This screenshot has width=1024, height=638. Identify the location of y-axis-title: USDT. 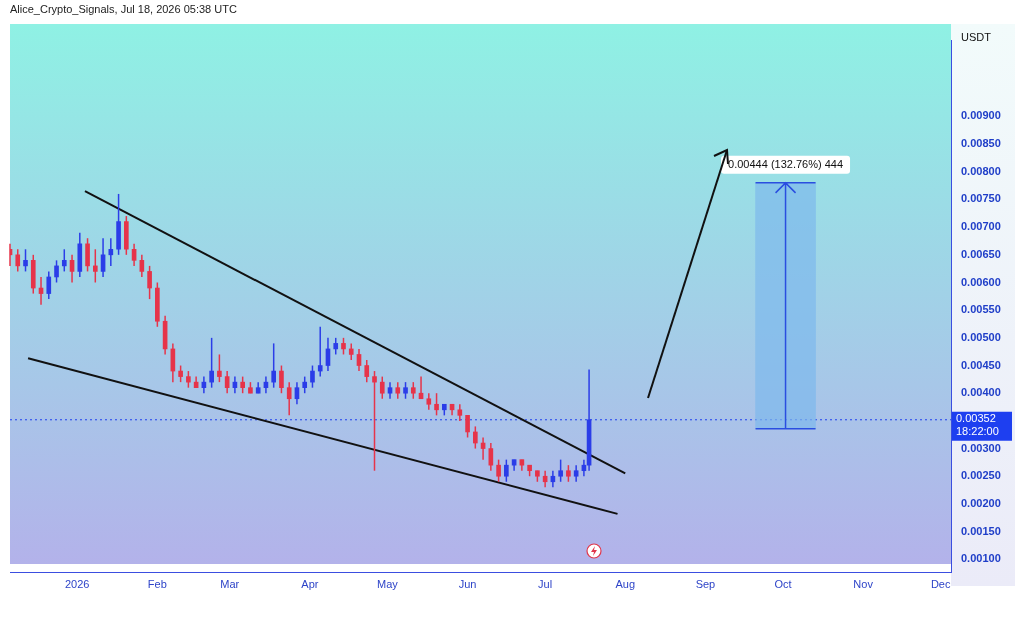
(976, 37).